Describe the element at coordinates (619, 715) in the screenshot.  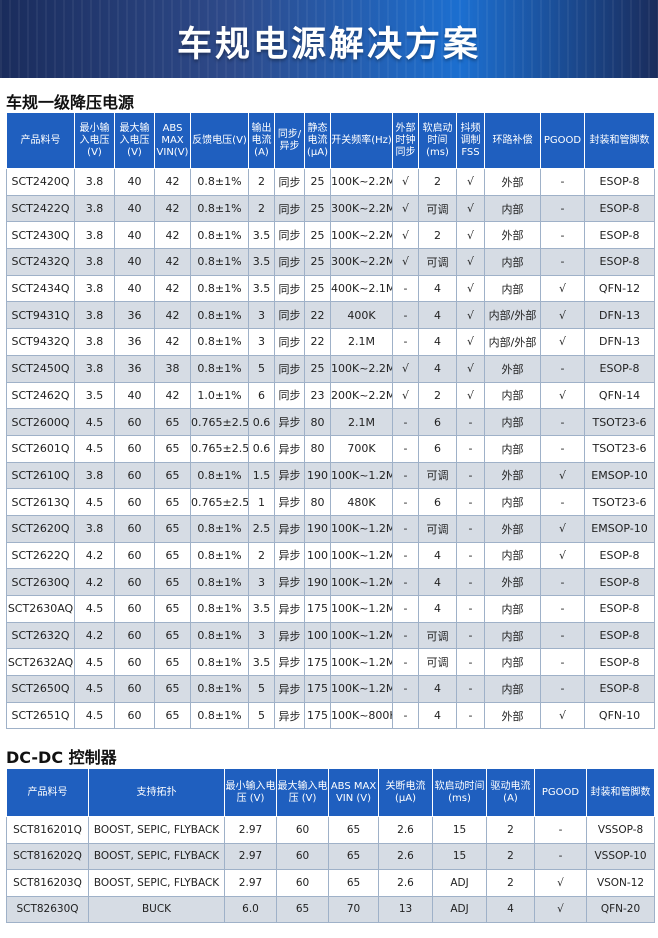
I see `table-cell: QFN-10` at that location.